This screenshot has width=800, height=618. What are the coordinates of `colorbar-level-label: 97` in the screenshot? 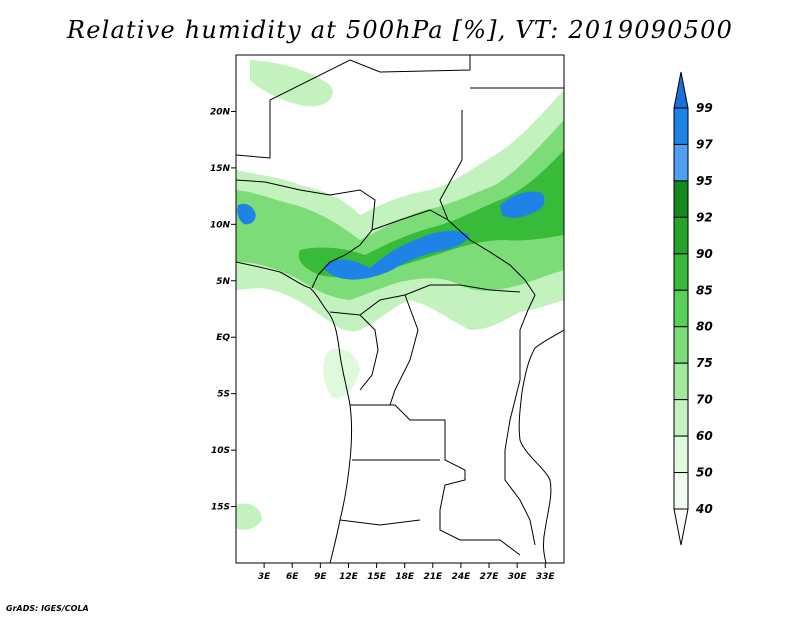 It's located at (704, 144).